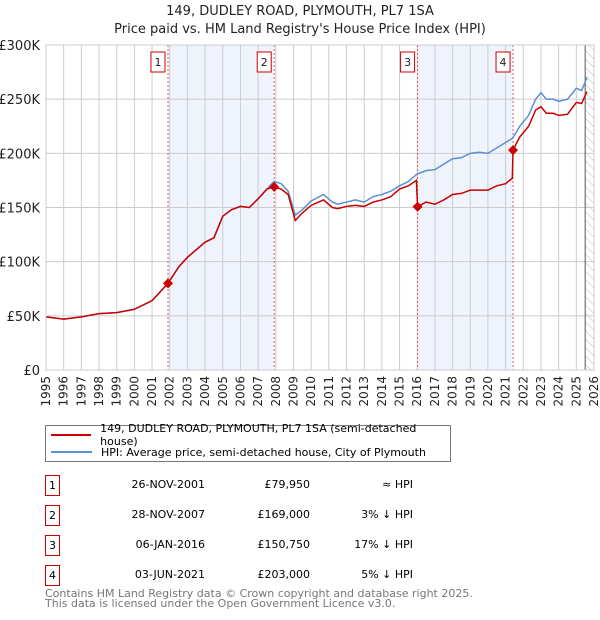 The width and height of the screenshot is (600, 620). What do you see at coordinates (223, 391) in the screenshot?
I see `x-tick-label: 2005` at bounding box center [223, 391].